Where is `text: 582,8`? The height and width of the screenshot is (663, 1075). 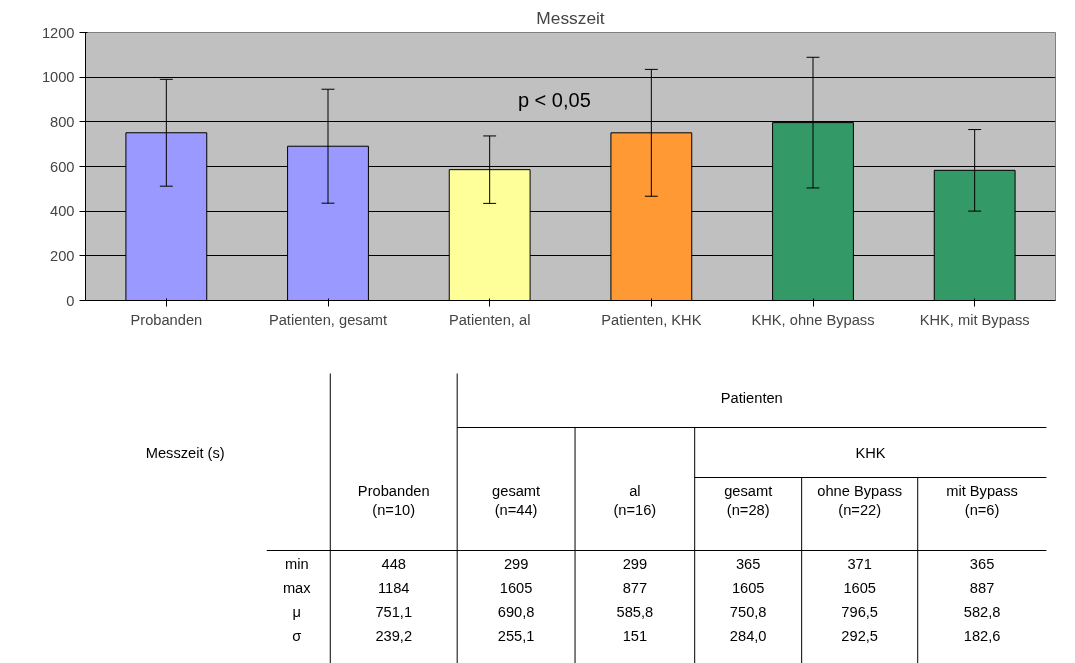 text: 582,8 is located at coordinates (982, 611).